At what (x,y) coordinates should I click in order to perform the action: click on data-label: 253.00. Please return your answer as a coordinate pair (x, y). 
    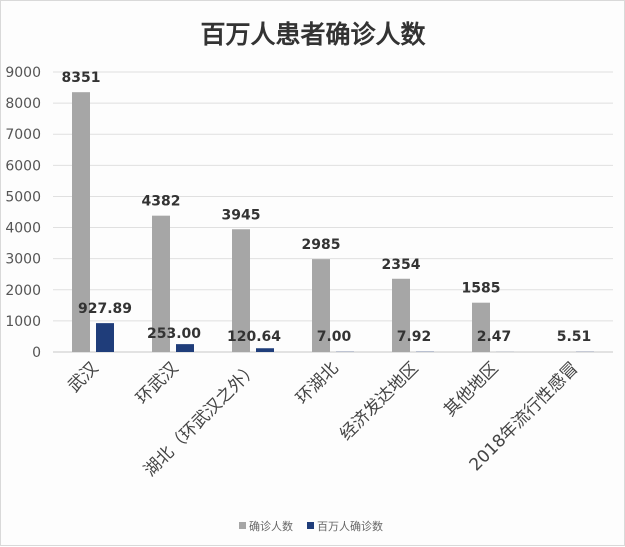
    Looking at the image, I should click on (174, 334).